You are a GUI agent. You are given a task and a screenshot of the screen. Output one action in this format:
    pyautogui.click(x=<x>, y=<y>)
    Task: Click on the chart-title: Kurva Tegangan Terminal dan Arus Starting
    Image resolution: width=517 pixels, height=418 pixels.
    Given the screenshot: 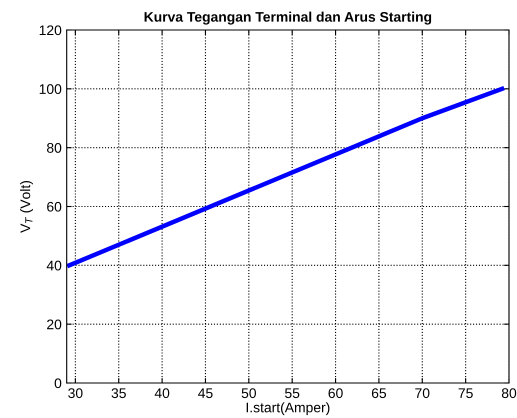 What is the action you would take?
    pyautogui.click(x=288, y=18)
    